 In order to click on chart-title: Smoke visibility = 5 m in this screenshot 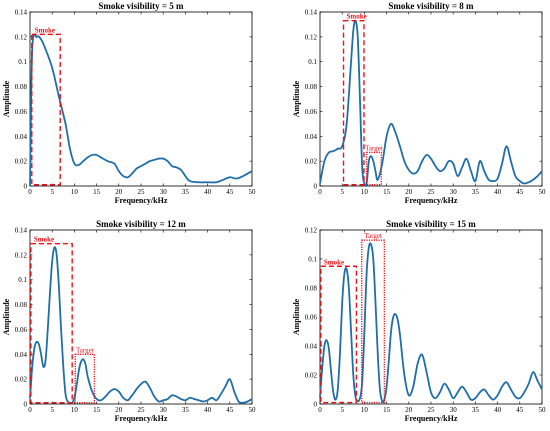, I will do `click(141, 6)`.